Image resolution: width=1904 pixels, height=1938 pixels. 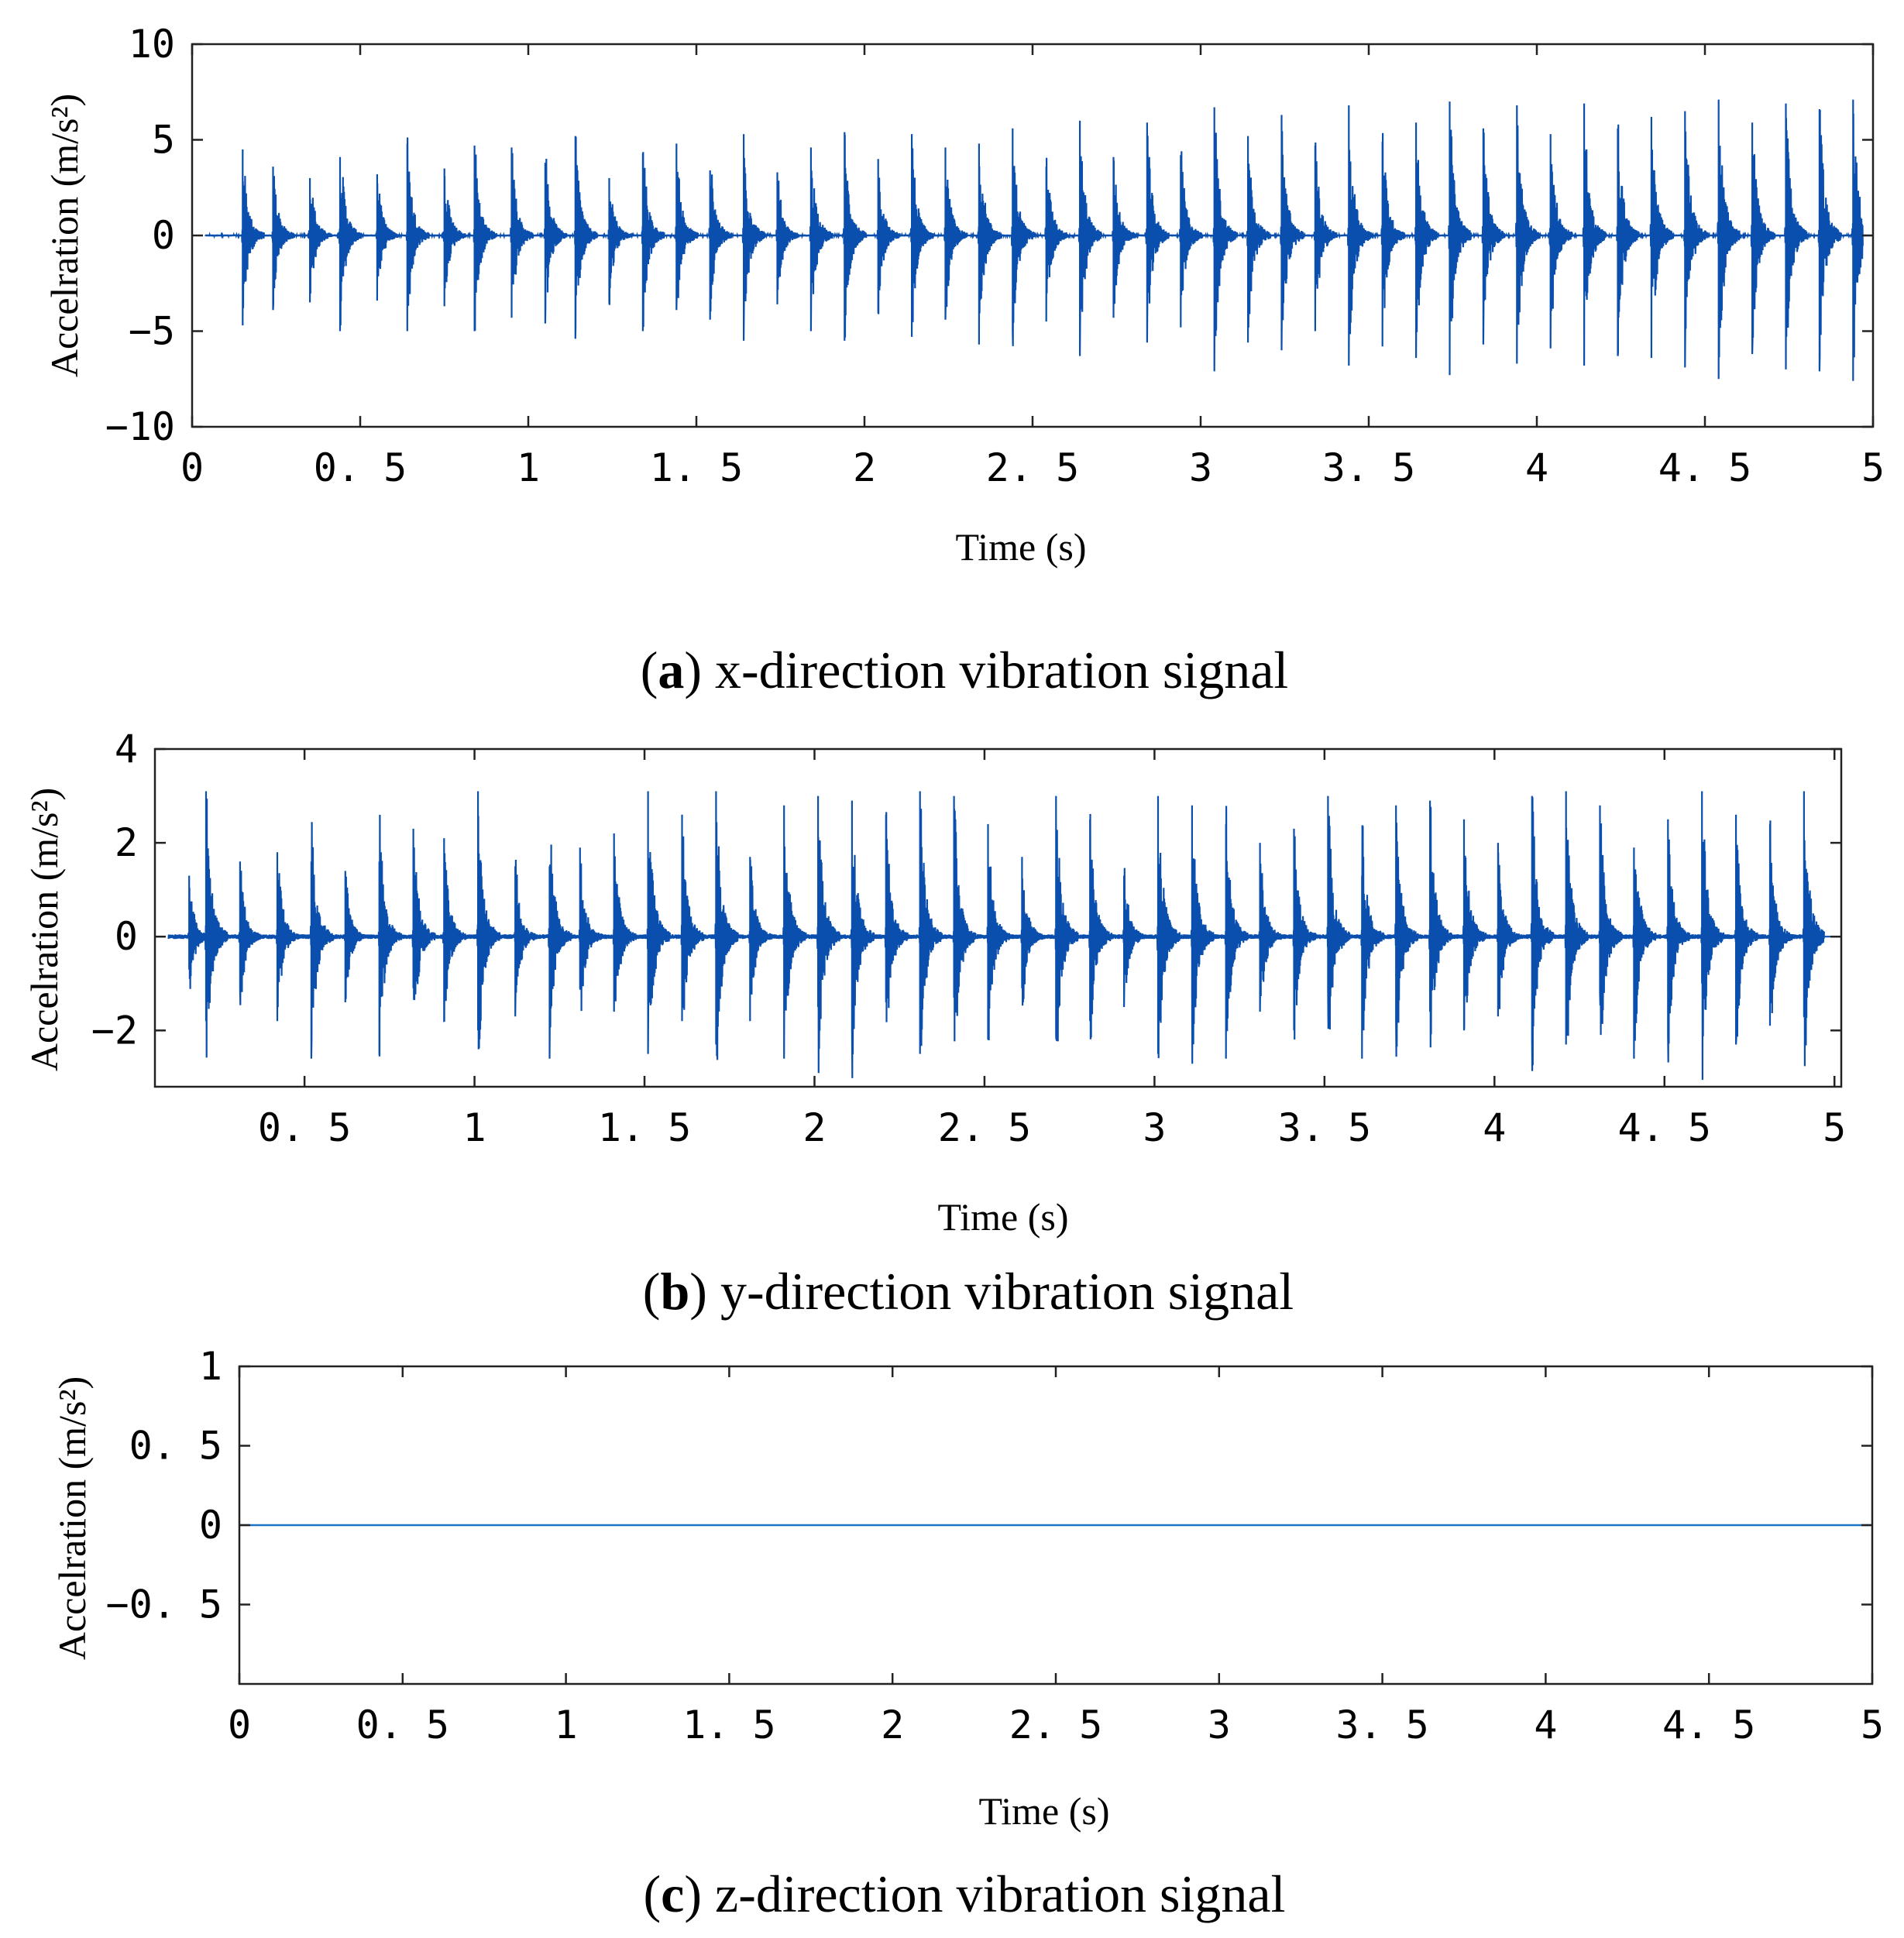 What do you see at coordinates (152, 44) in the screenshot?
I see `y-tick-label: 10` at bounding box center [152, 44].